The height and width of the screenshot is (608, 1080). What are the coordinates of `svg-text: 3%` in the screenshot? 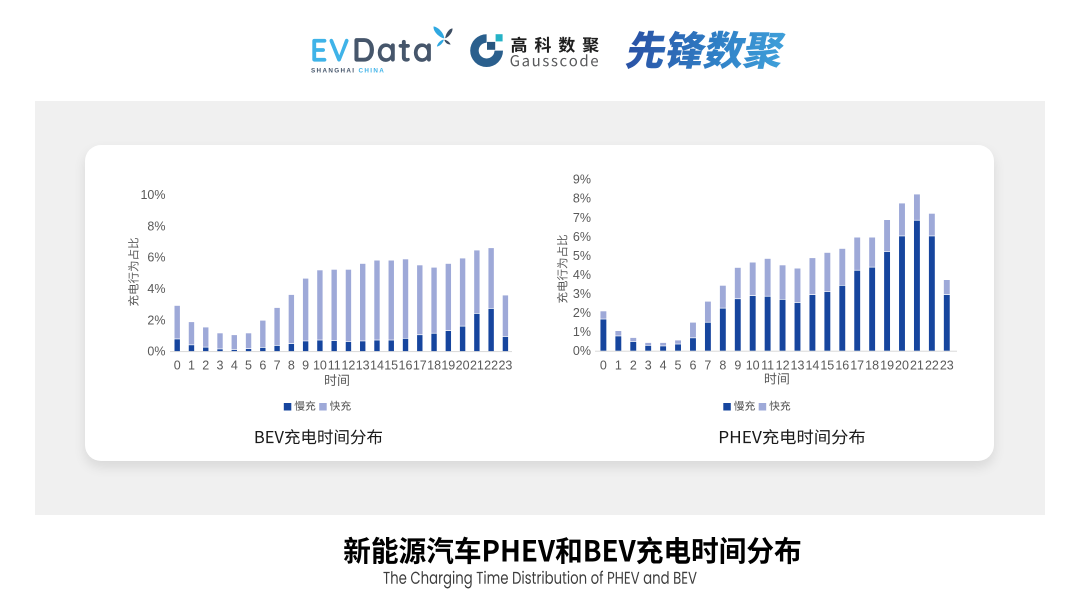 It's located at (582, 294).